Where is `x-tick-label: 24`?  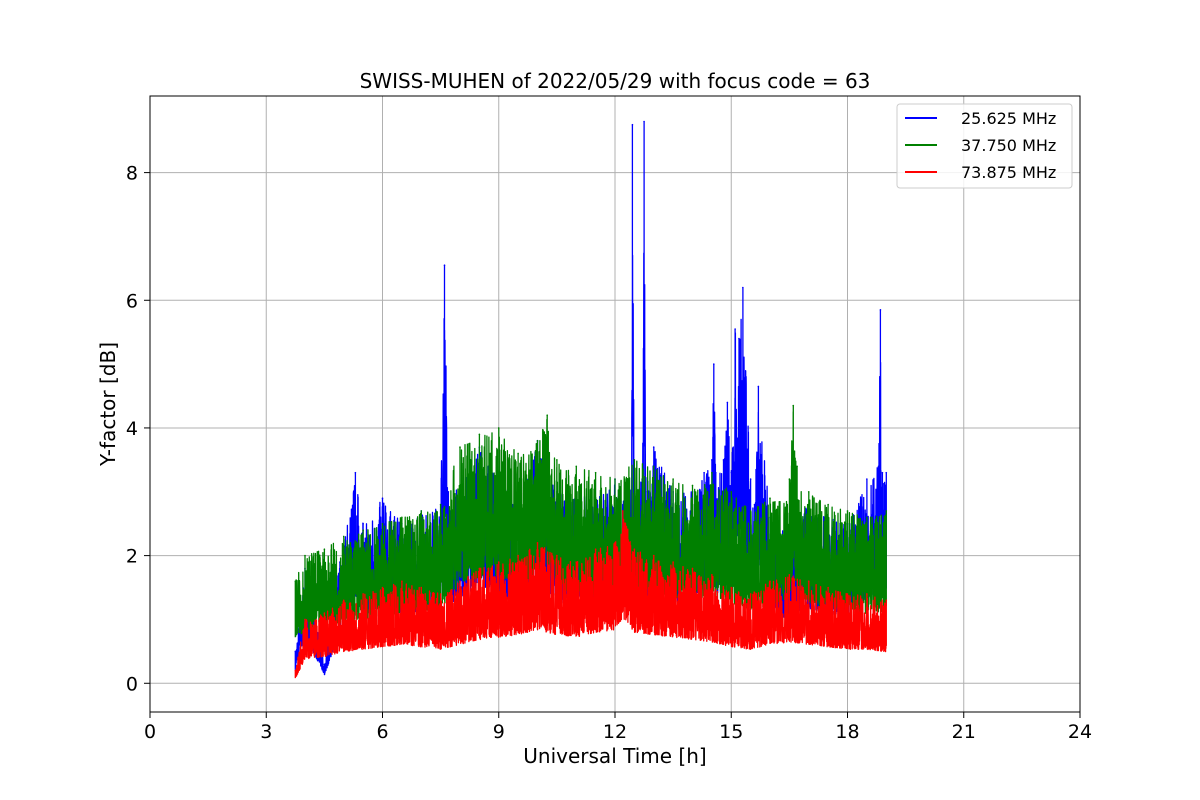 x-tick-label: 24 is located at coordinates (1080, 732).